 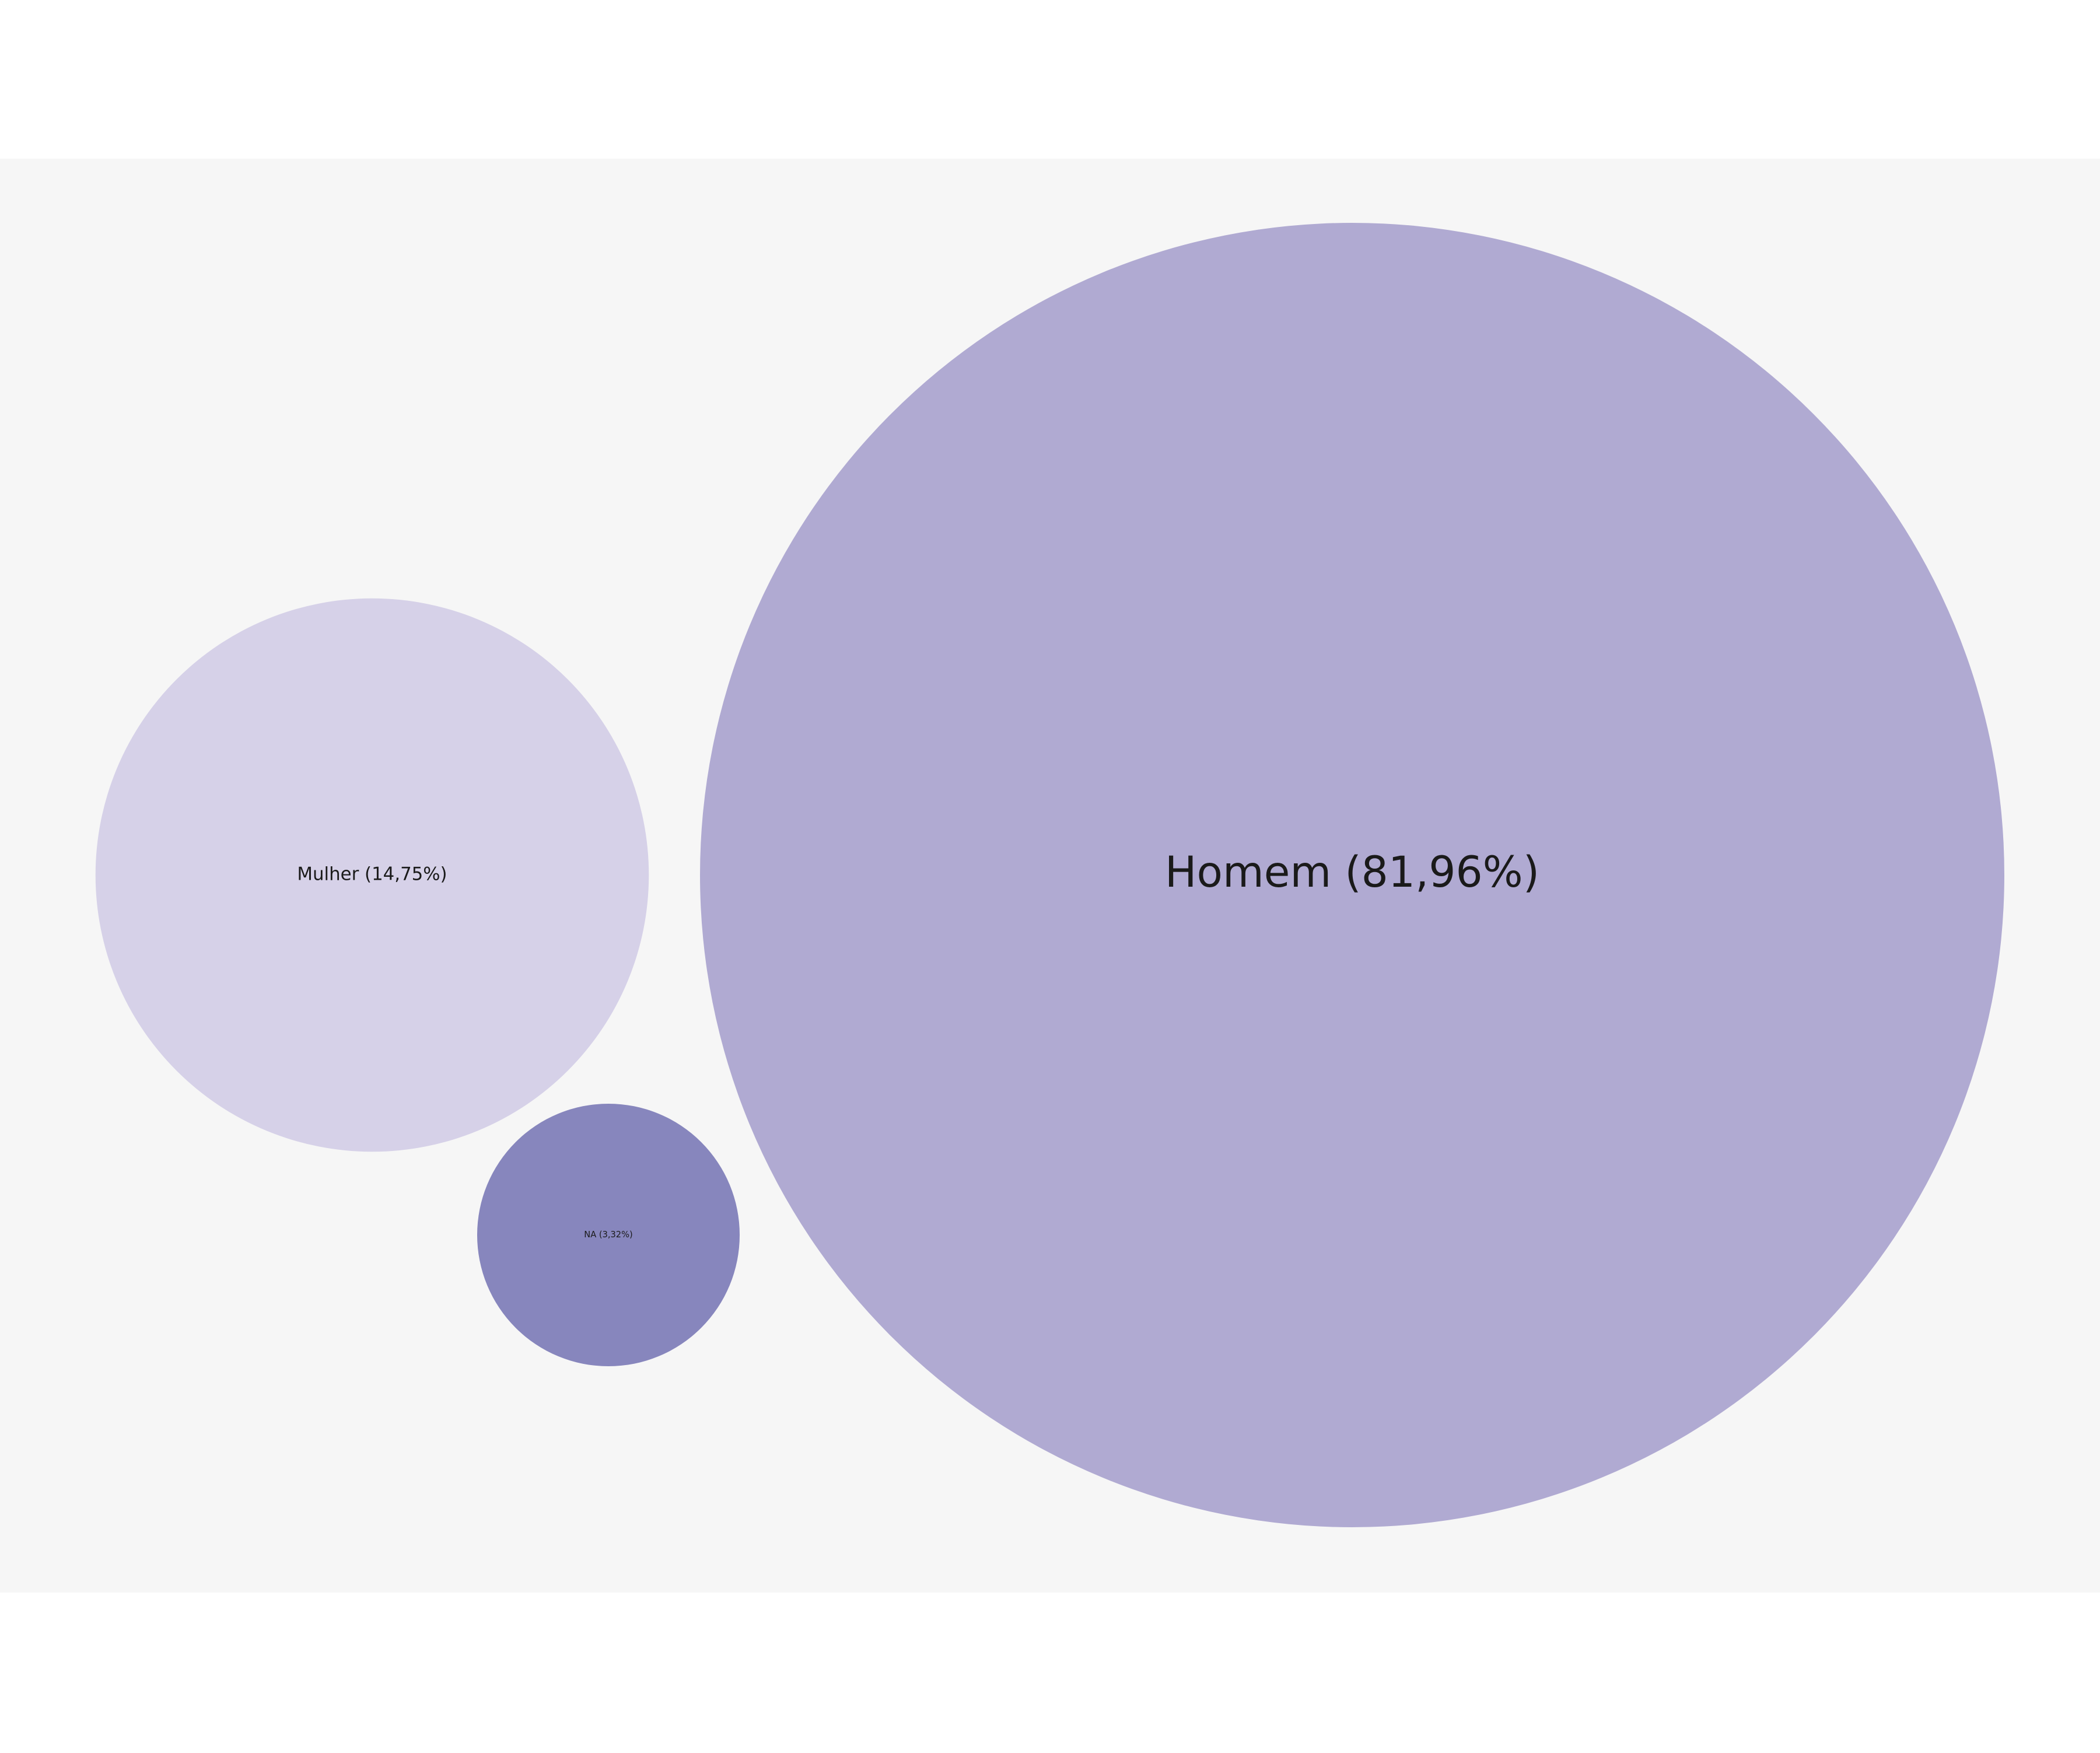 I want to click on bubble-label-2: NA (3,32%), so click(x=608, y=1235).